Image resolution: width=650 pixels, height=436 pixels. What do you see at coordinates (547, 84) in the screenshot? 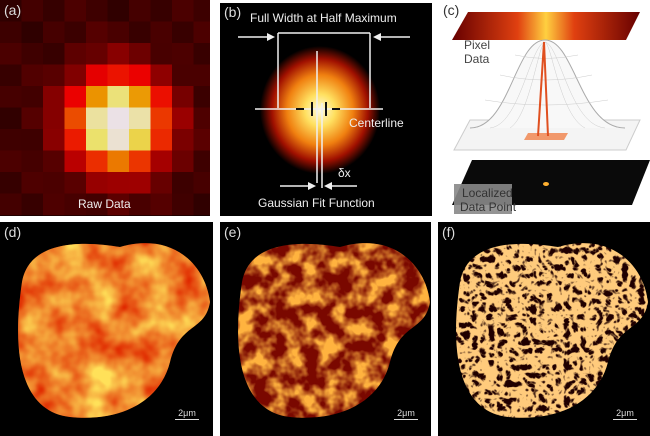
I see `gaussian-surface` at bounding box center [547, 84].